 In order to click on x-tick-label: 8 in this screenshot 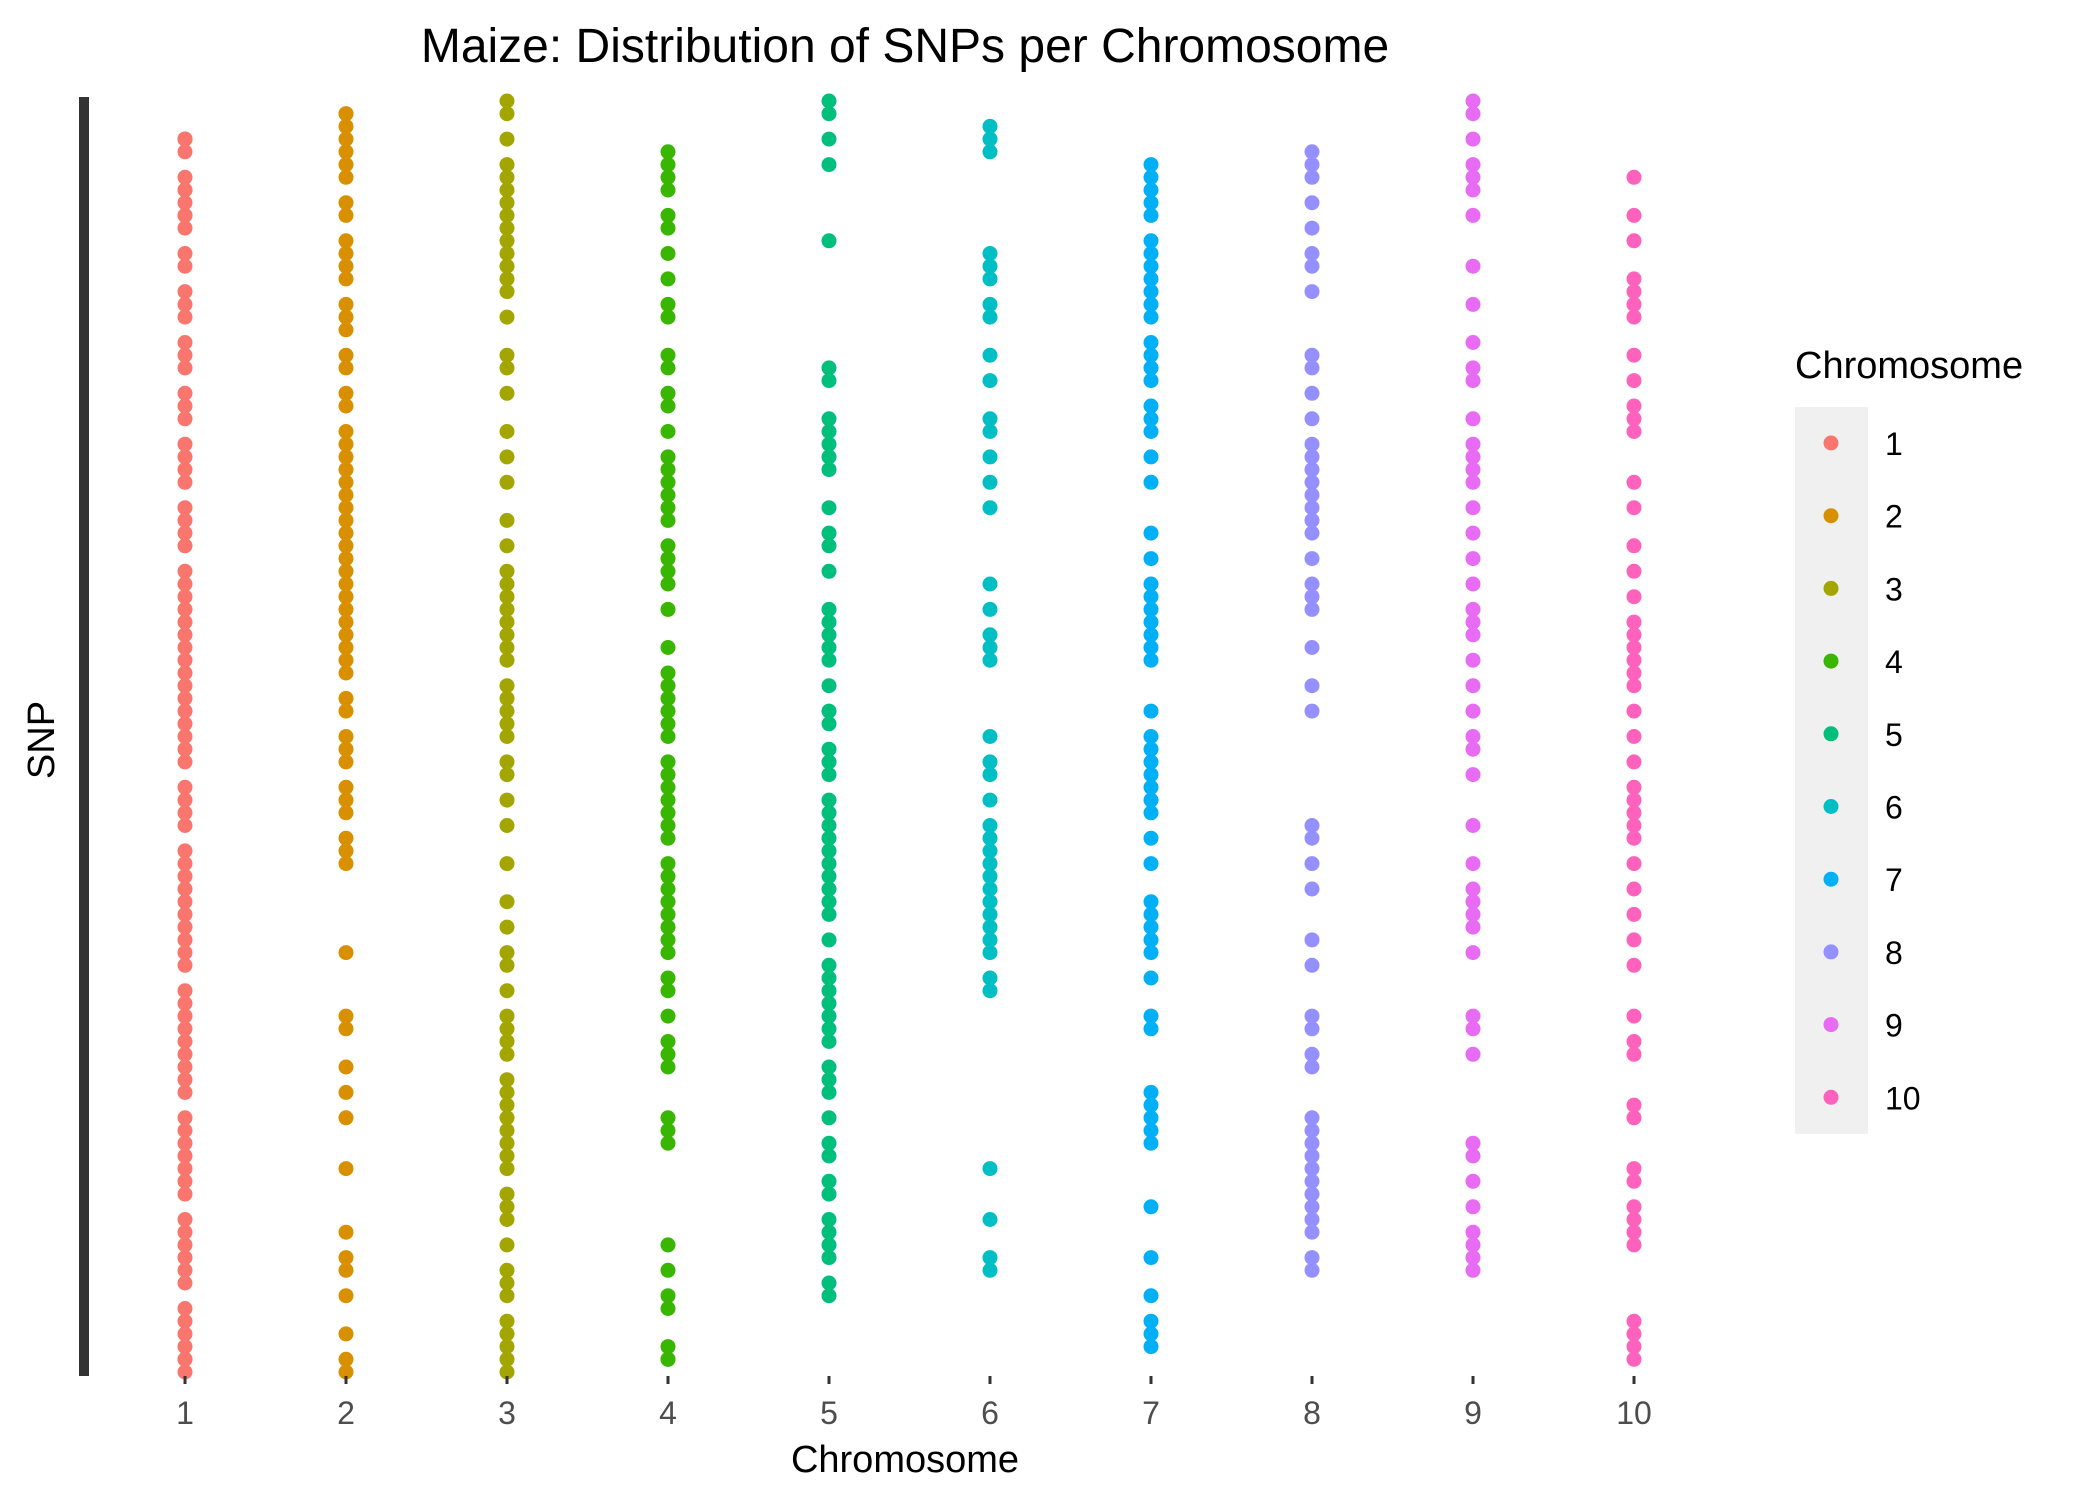, I will do `click(1312, 1413)`.